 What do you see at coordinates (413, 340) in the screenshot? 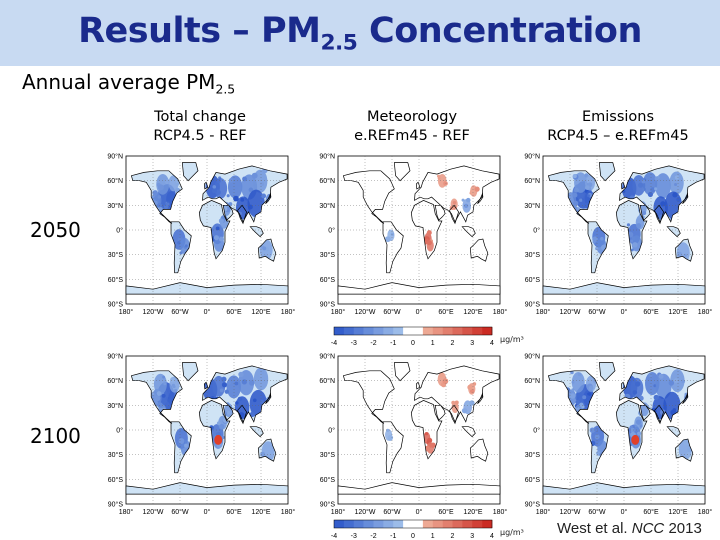
I see `colorbar-2050: -4 -3 -2 -1 0 1 2 3 4` at bounding box center [413, 340].